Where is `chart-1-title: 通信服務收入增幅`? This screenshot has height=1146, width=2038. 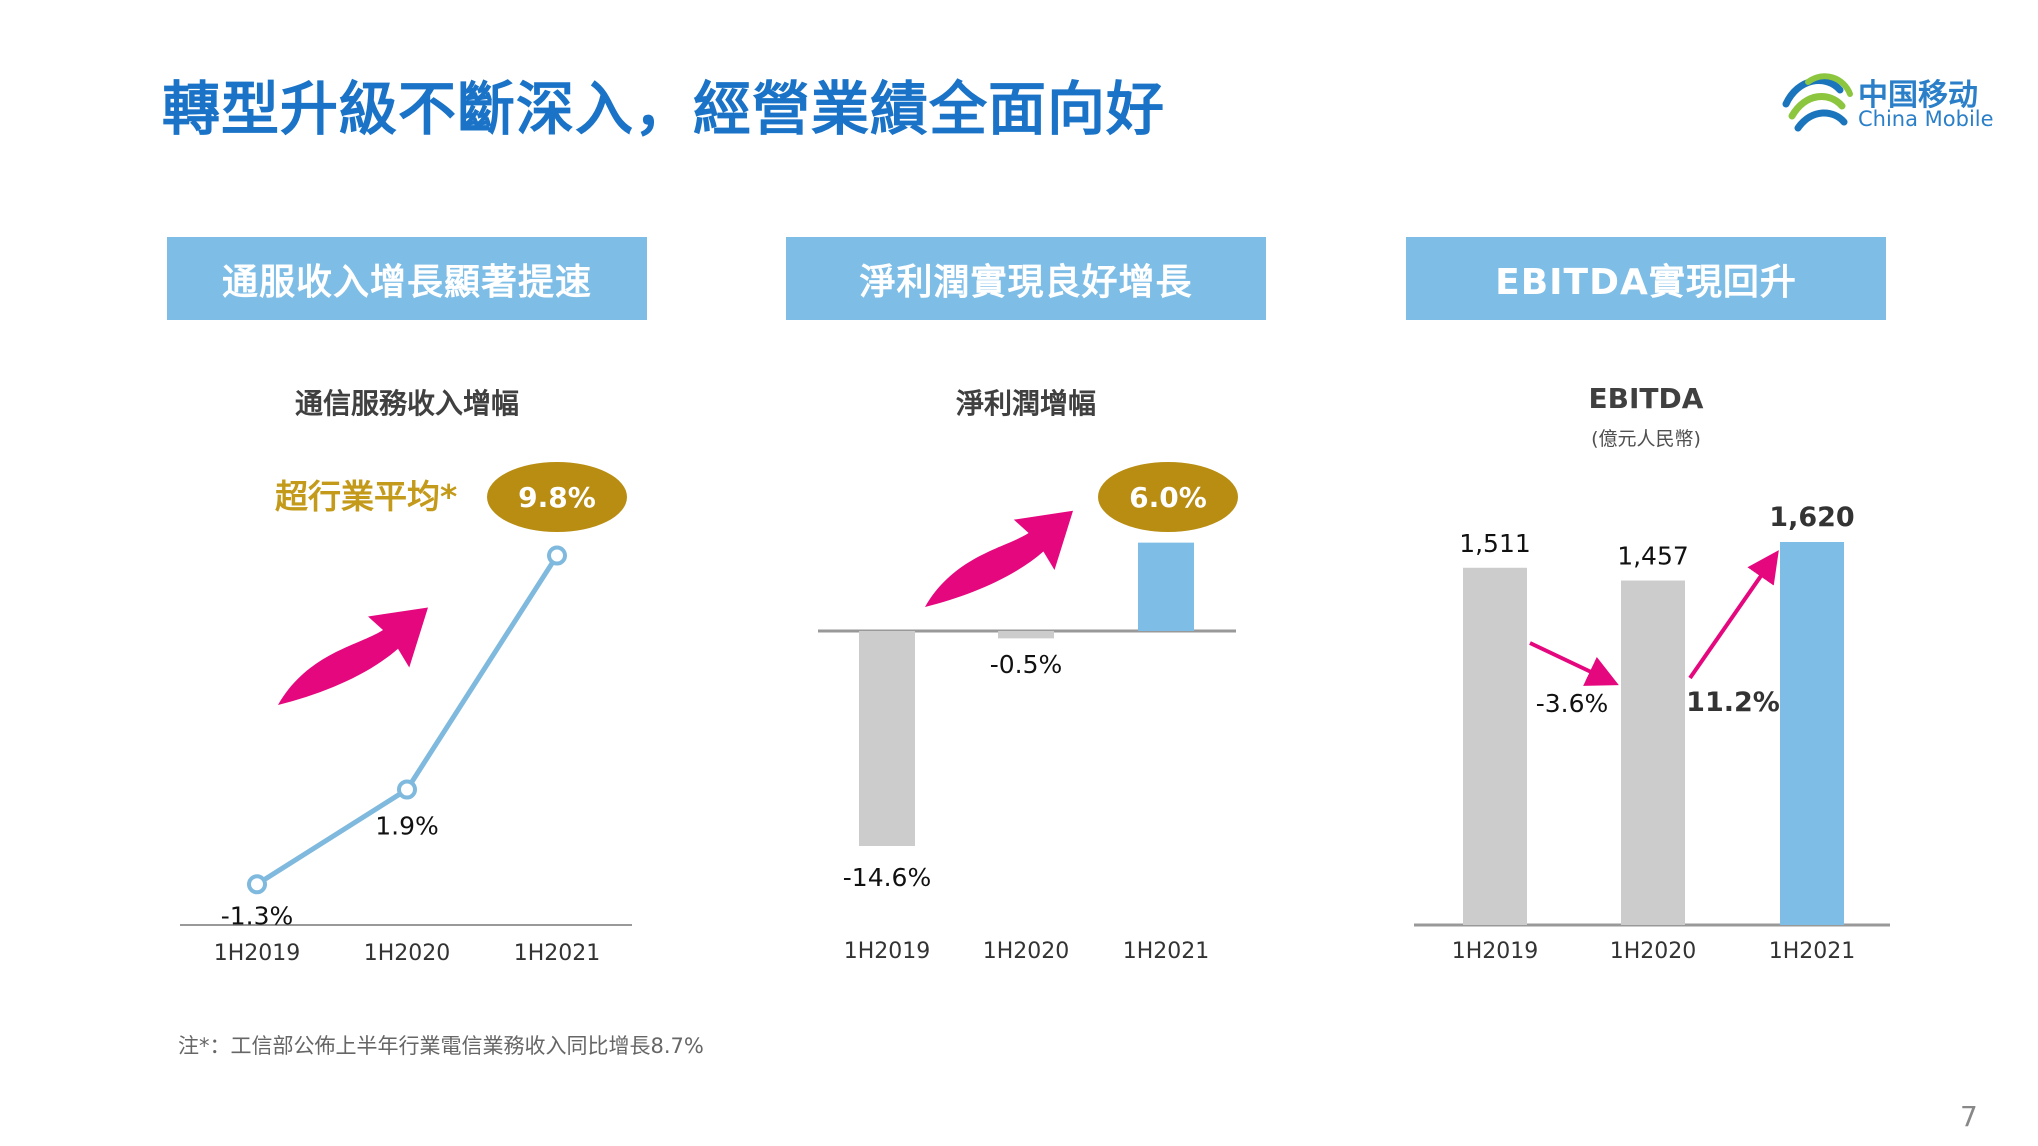 chart-1-title: 通信服務收入增幅 is located at coordinates (407, 403).